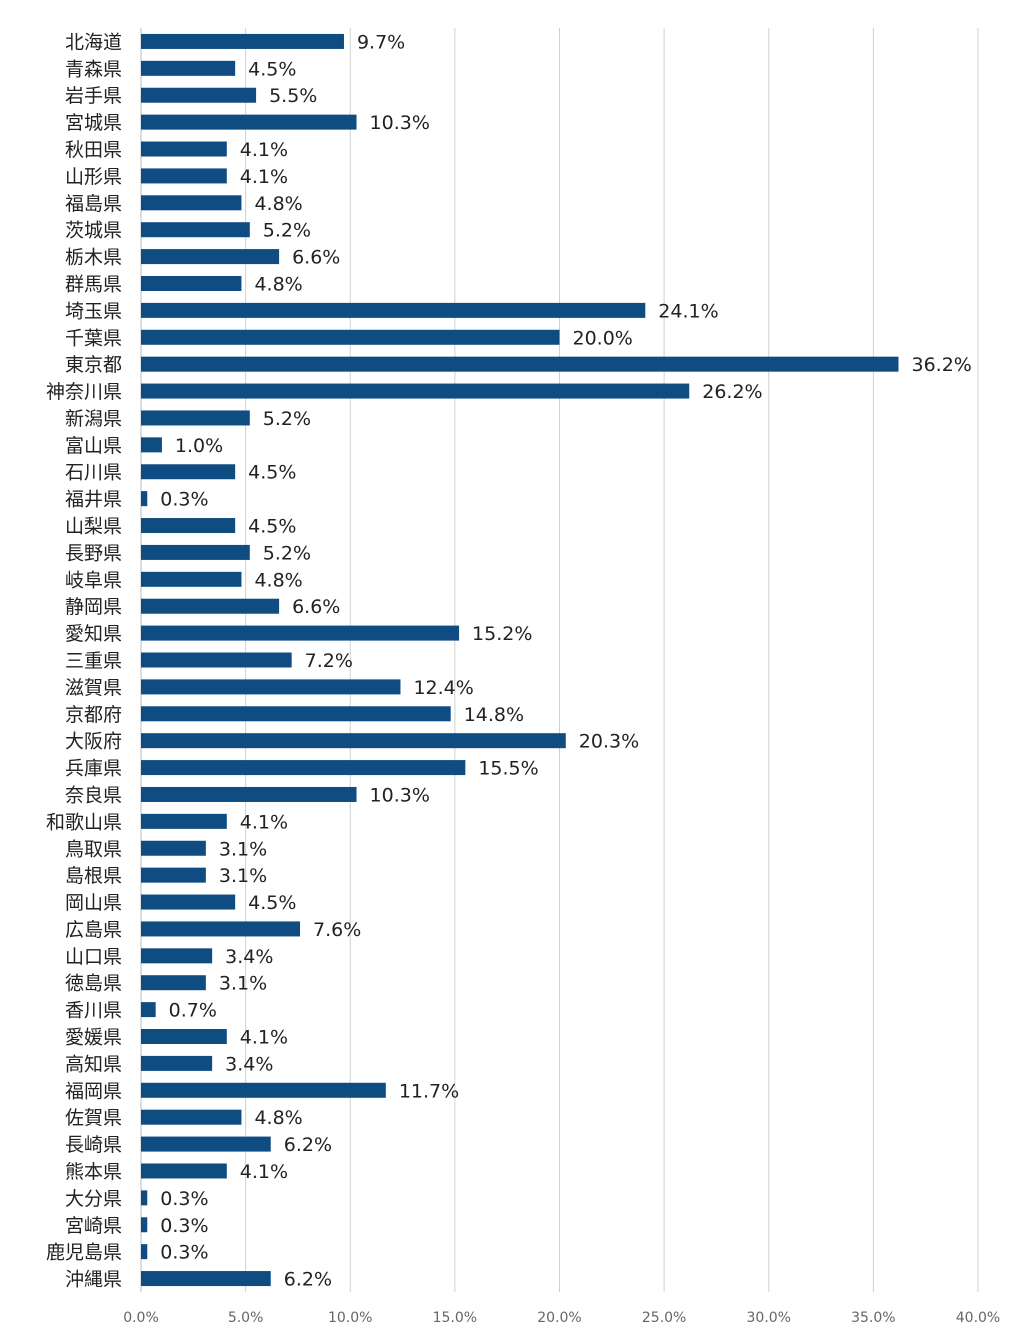 This screenshot has height=1336, width=1028. What do you see at coordinates (381, 42) in the screenshot?
I see `value-label: 9.7%` at bounding box center [381, 42].